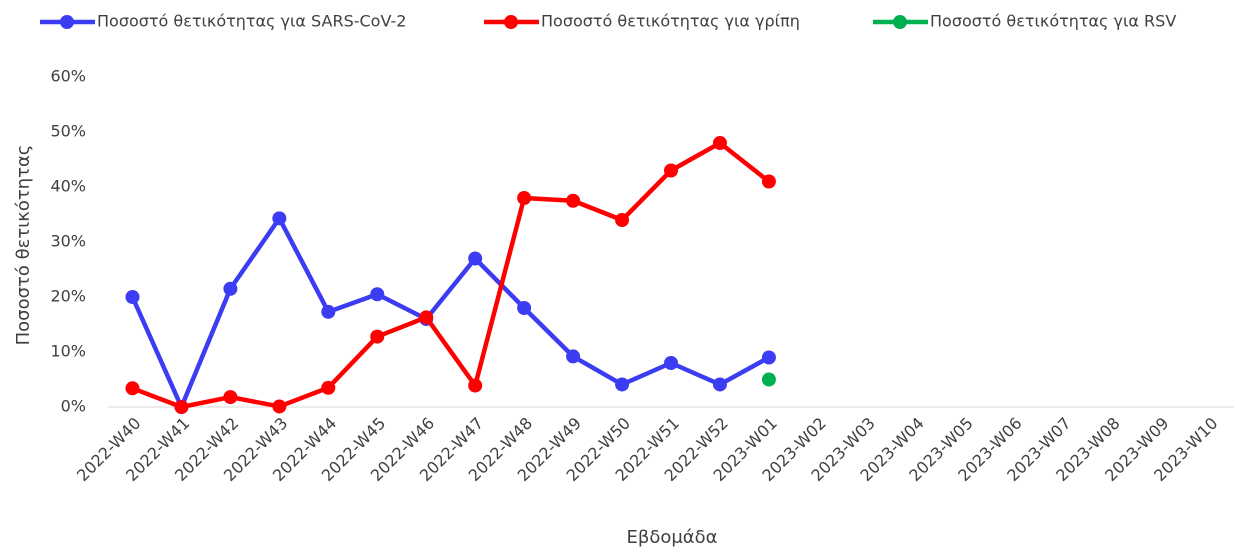 The image size is (1236, 554). Describe the element at coordinates (68, 186) in the screenshot. I see `y-tick-label: 40%` at that location.